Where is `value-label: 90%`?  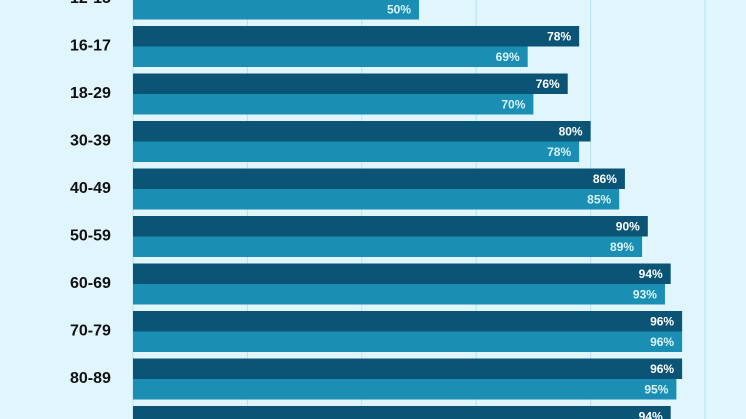
value-label: 90% is located at coordinates (628, 226).